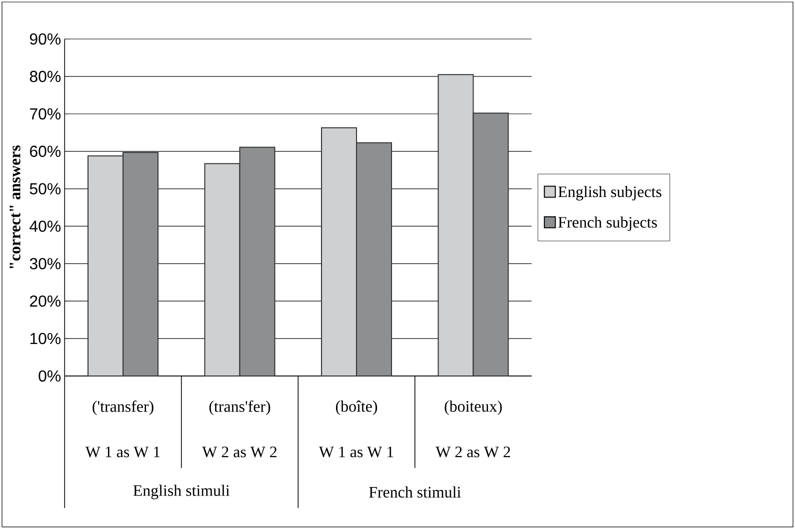 Image resolution: width=795 pixels, height=529 pixels. What do you see at coordinates (415, 492) in the screenshot?
I see `text: French stimuli` at bounding box center [415, 492].